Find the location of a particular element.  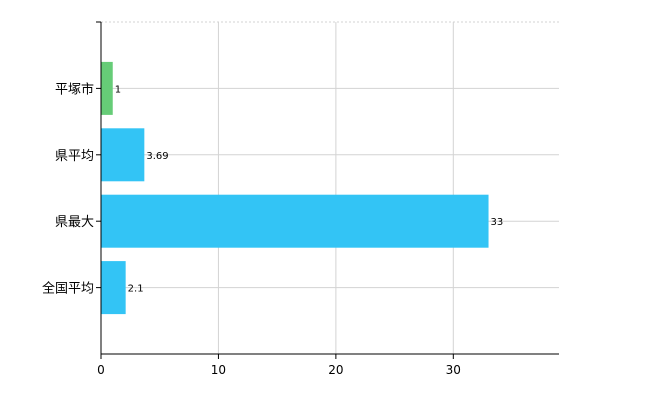

data-label-3: 2.1 is located at coordinates (136, 289).